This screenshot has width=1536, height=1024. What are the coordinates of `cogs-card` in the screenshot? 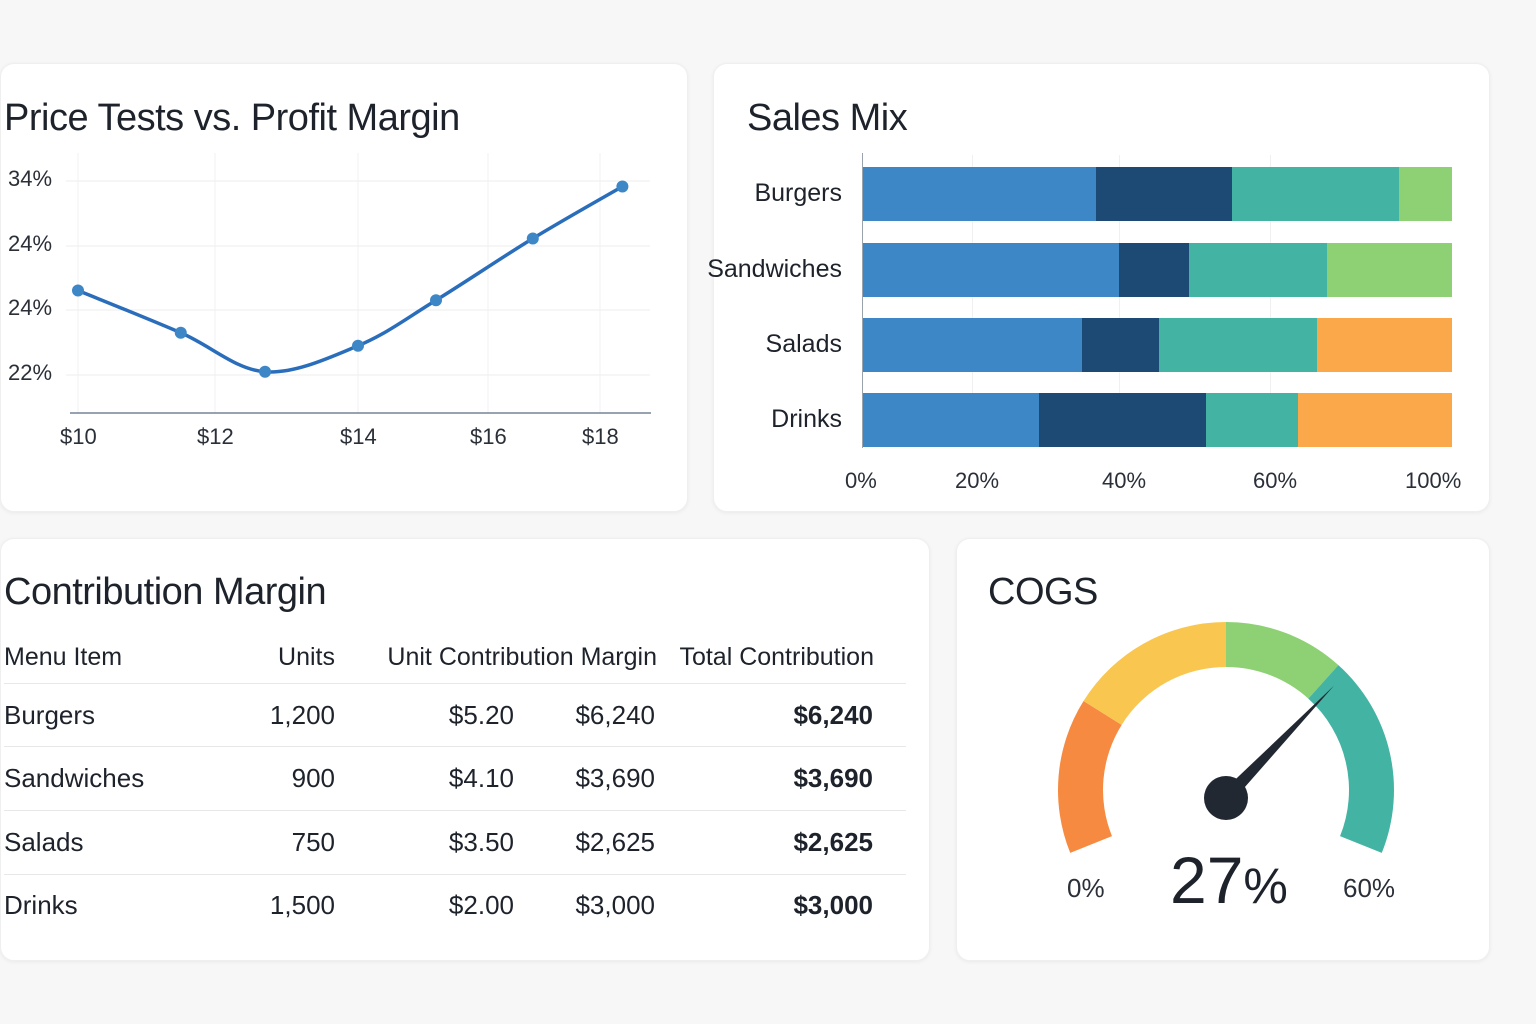 It's located at (1223, 749).